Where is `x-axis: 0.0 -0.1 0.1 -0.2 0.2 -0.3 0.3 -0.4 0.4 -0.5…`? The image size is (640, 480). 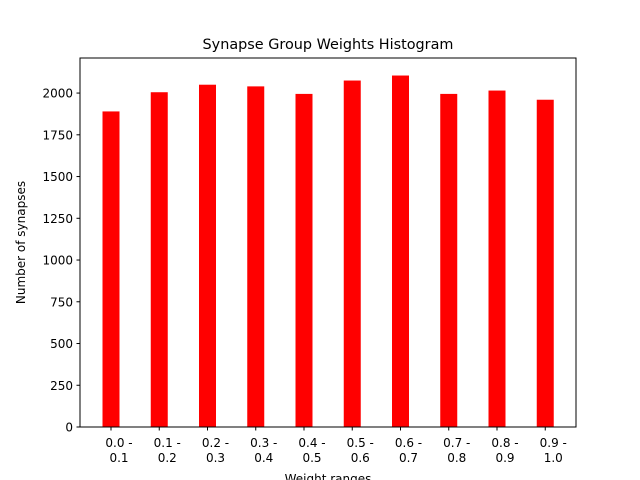 x-axis: 0.0 -0.1 0.1 -0.2 0.2 -0.3 0.3 -0.4 0.4 -0.5… is located at coordinates (336, 446).